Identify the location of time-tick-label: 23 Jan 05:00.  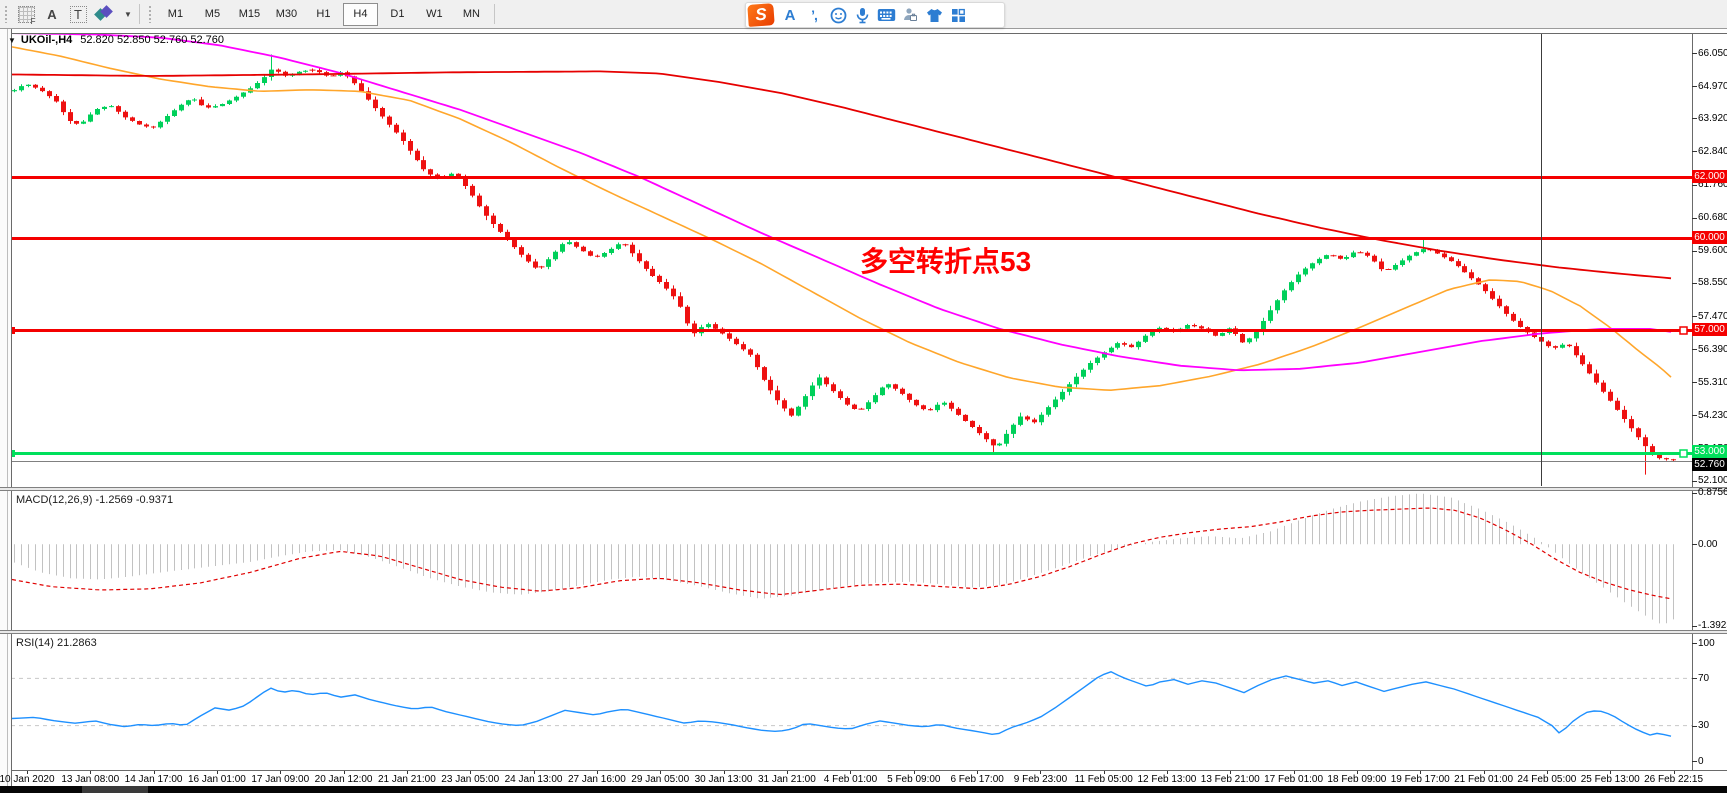
(470, 779).